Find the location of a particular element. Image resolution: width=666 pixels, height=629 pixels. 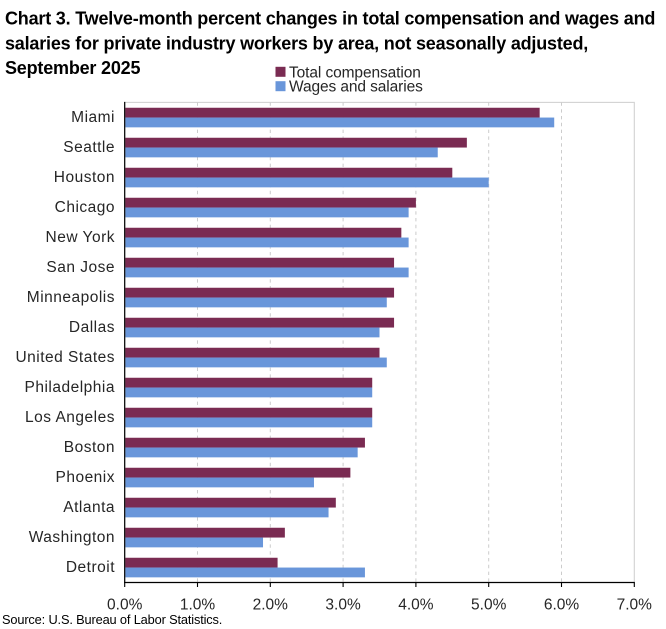

svg-text: Houston is located at coordinates (84, 177).